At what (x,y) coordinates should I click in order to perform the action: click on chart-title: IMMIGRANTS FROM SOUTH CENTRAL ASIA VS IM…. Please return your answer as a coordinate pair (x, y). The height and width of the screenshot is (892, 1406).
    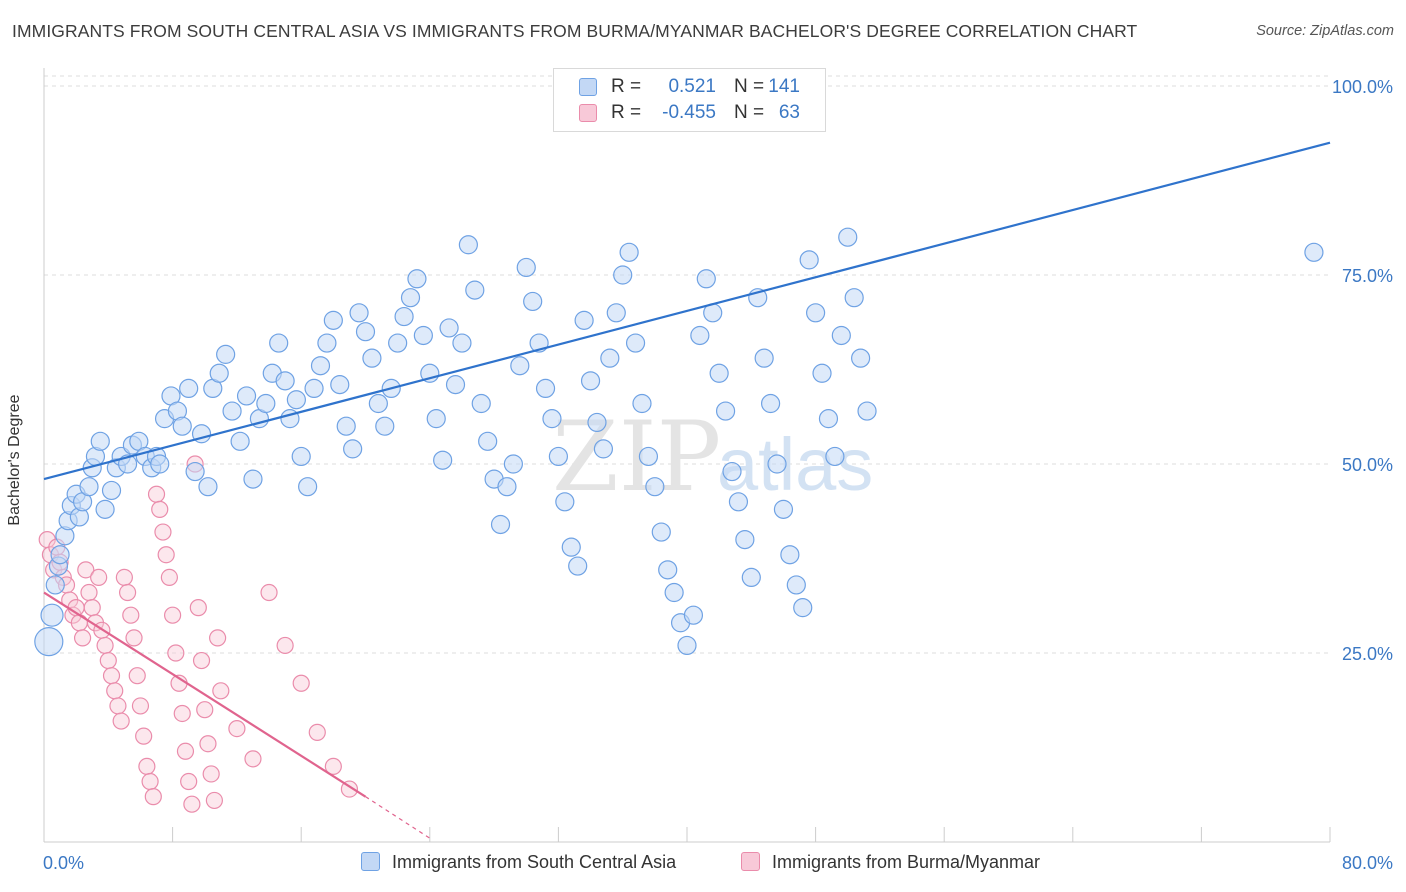
    Looking at the image, I should click on (575, 31).